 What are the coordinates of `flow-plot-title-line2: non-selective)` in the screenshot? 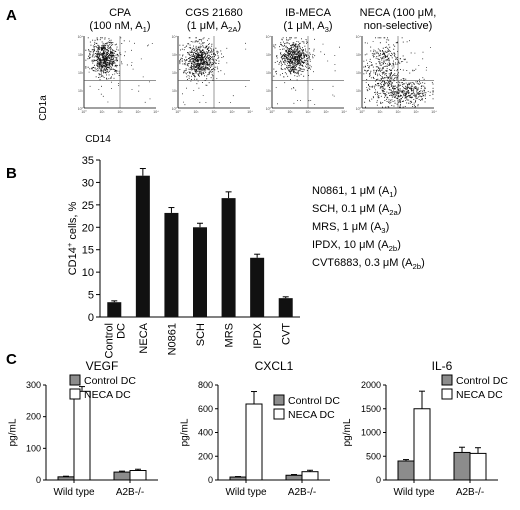 It's located at (398, 26).